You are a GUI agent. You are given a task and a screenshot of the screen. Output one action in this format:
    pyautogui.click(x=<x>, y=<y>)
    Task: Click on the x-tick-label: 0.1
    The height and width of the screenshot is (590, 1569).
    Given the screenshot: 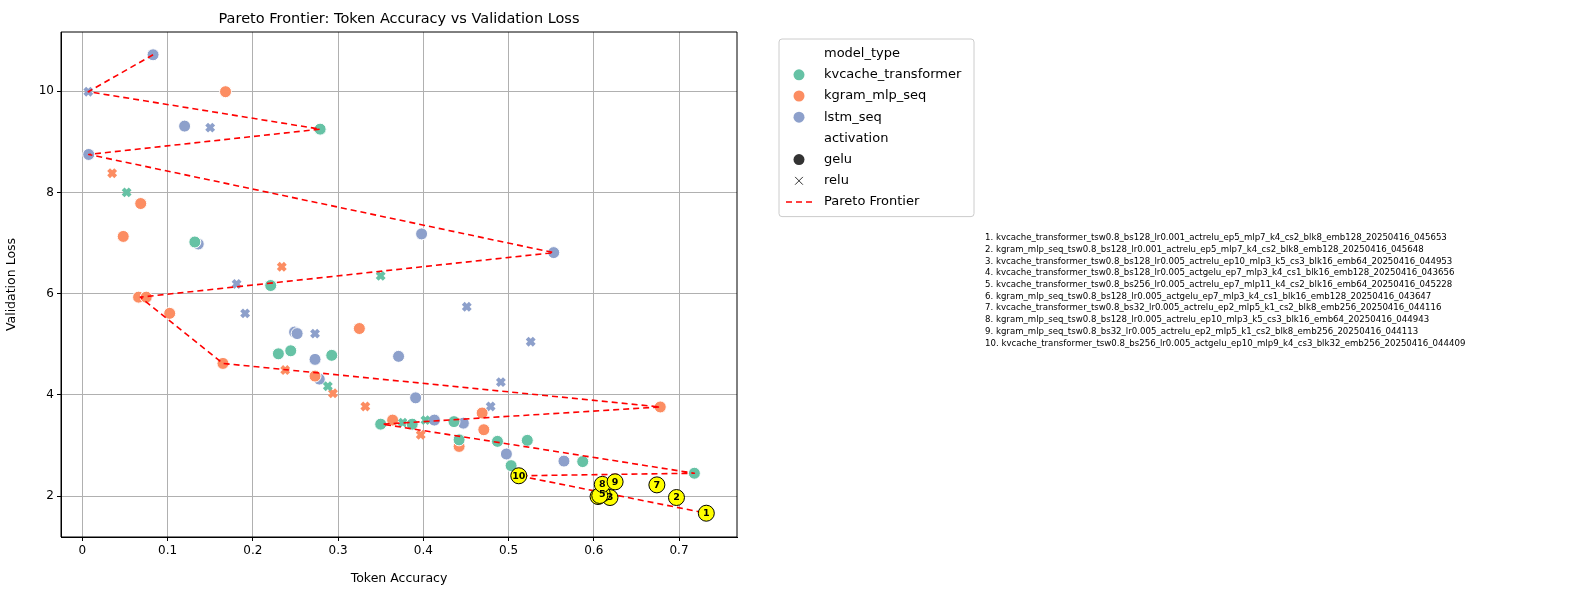 What is the action you would take?
    pyautogui.click(x=168, y=550)
    